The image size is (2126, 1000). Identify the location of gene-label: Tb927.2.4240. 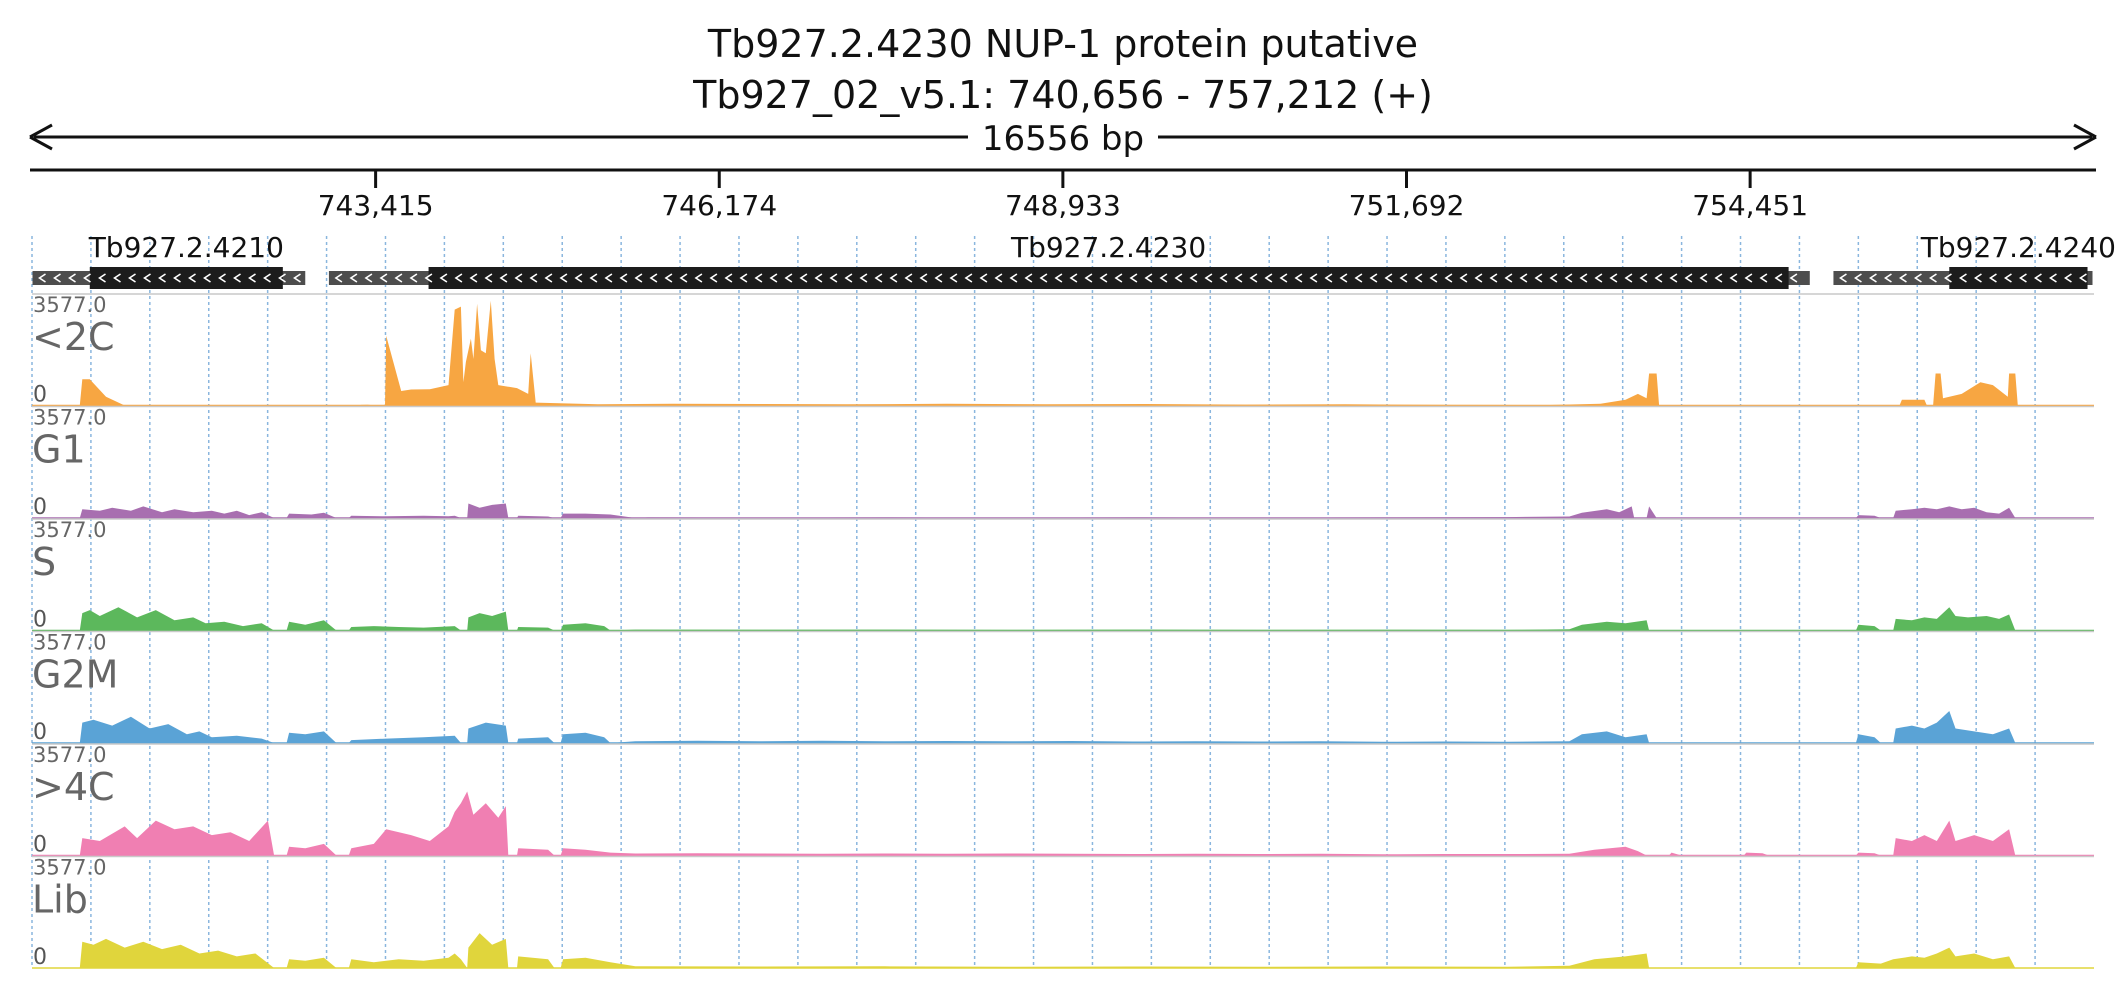
(2018, 247).